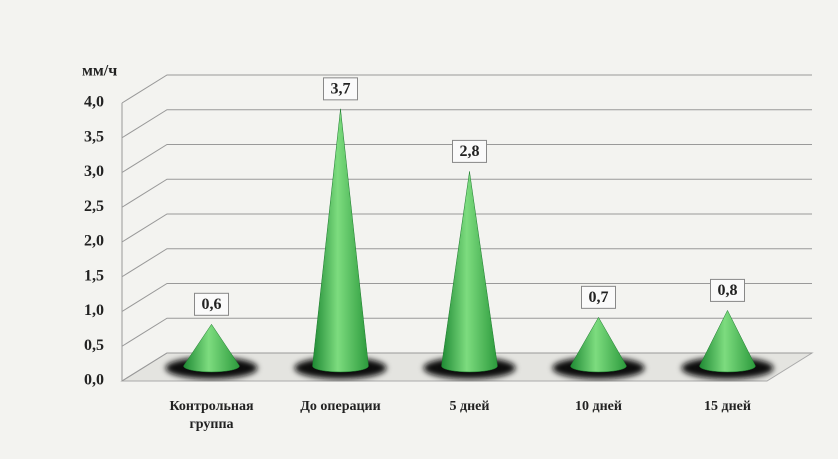  I want to click on value-label: 0,6, so click(212, 304).